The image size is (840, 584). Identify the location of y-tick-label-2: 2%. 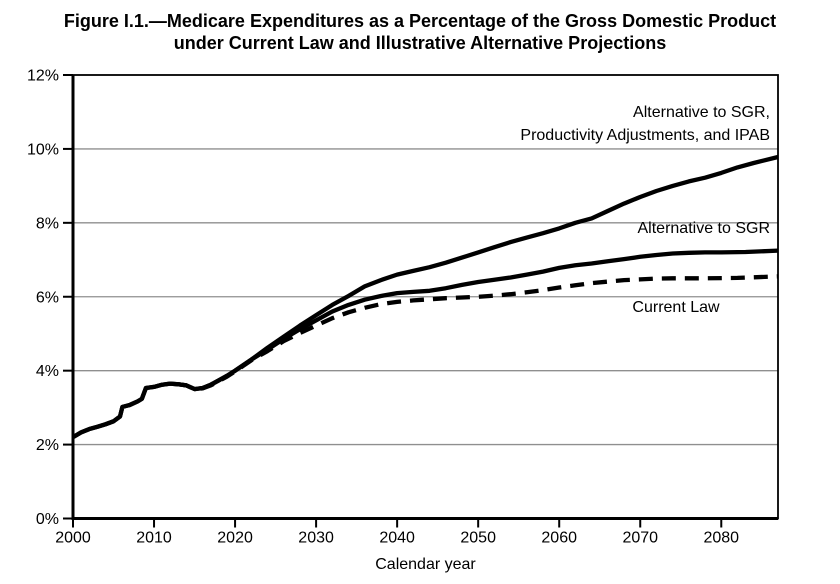
(47, 445).